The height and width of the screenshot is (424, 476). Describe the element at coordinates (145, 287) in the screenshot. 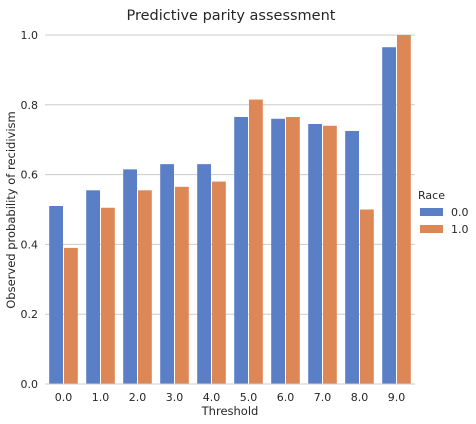

I see `bar-2.0-series-1.0` at that location.